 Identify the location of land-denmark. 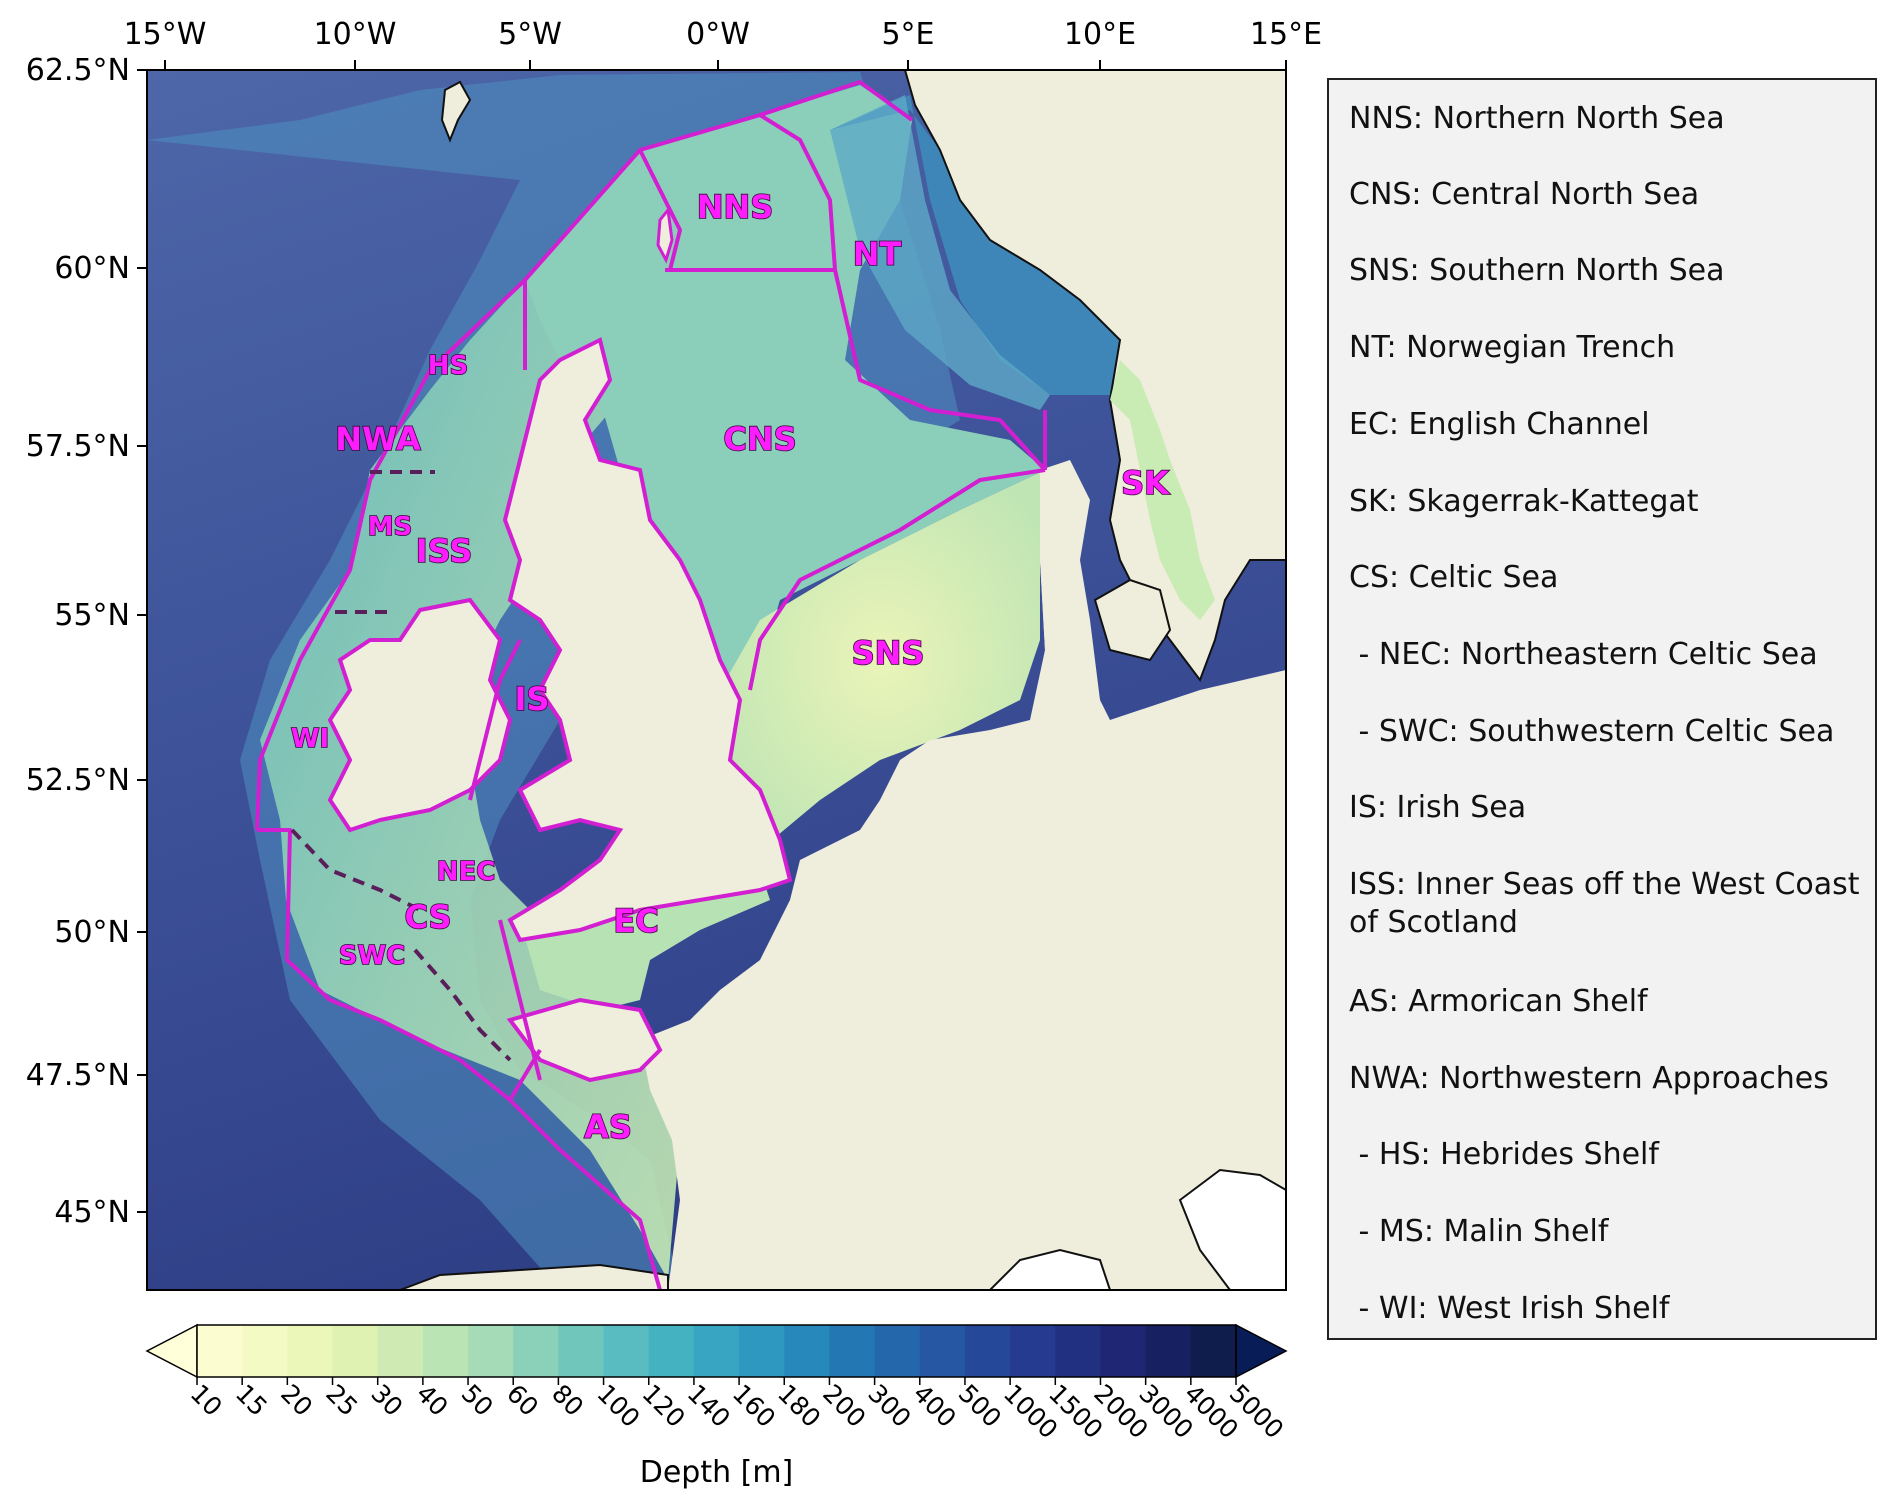
(1070, 595).